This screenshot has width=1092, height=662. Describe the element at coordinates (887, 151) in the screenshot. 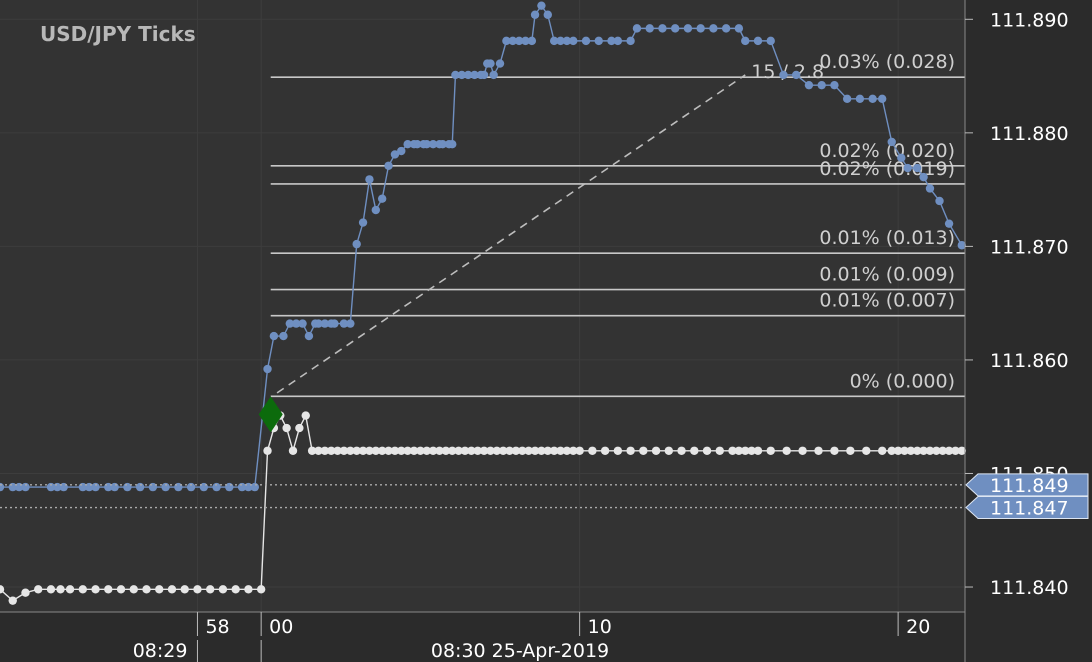

I see `fib-level-label: 0.02% (0.020)` at that location.